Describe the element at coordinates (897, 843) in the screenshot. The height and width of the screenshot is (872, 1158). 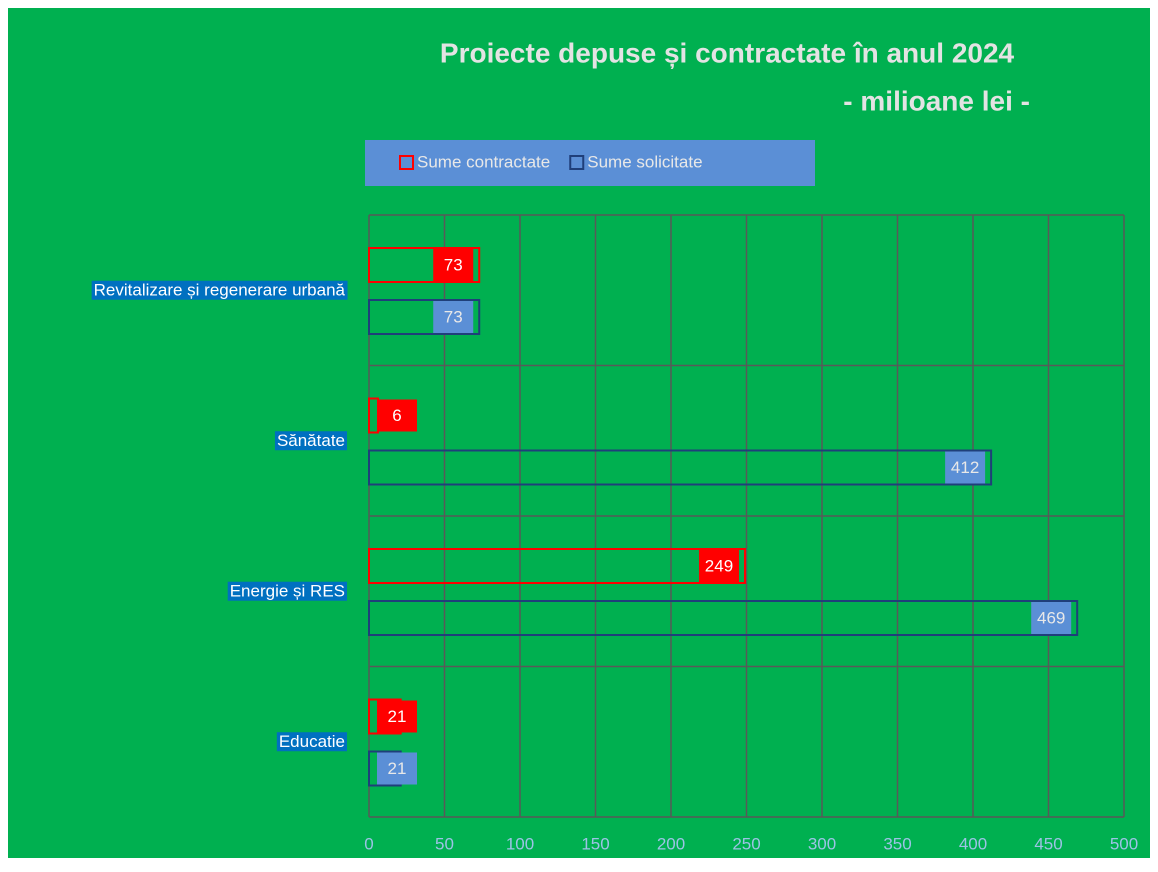
I see `x-tick-label: 350` at that location.